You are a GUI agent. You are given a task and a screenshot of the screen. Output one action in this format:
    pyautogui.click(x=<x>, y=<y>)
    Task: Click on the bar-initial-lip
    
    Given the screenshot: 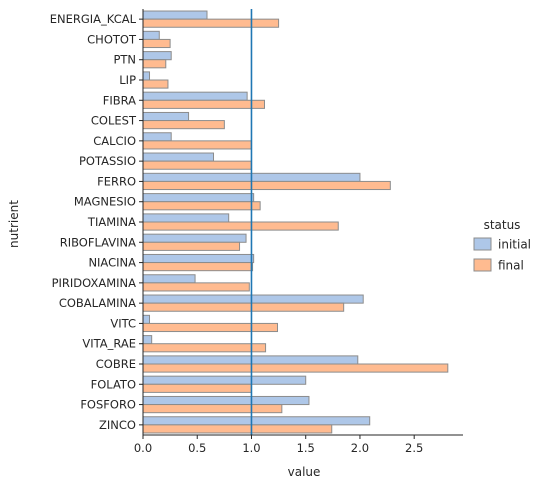 What is the action you would take?
    pyautogui.click(x=146, y=76)
    